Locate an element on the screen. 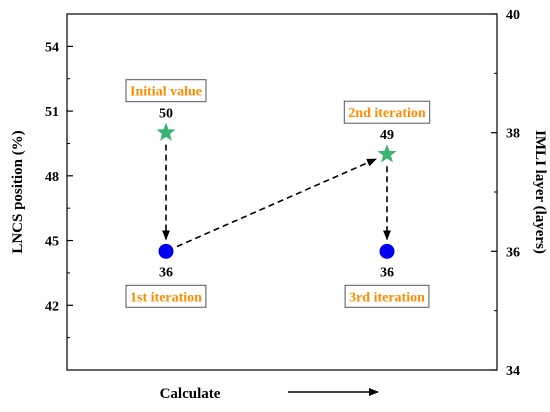 Image resolution: width=550 pixels, height=412 pixels. left-tick-label: 42 is located at coordinates (52, 306).